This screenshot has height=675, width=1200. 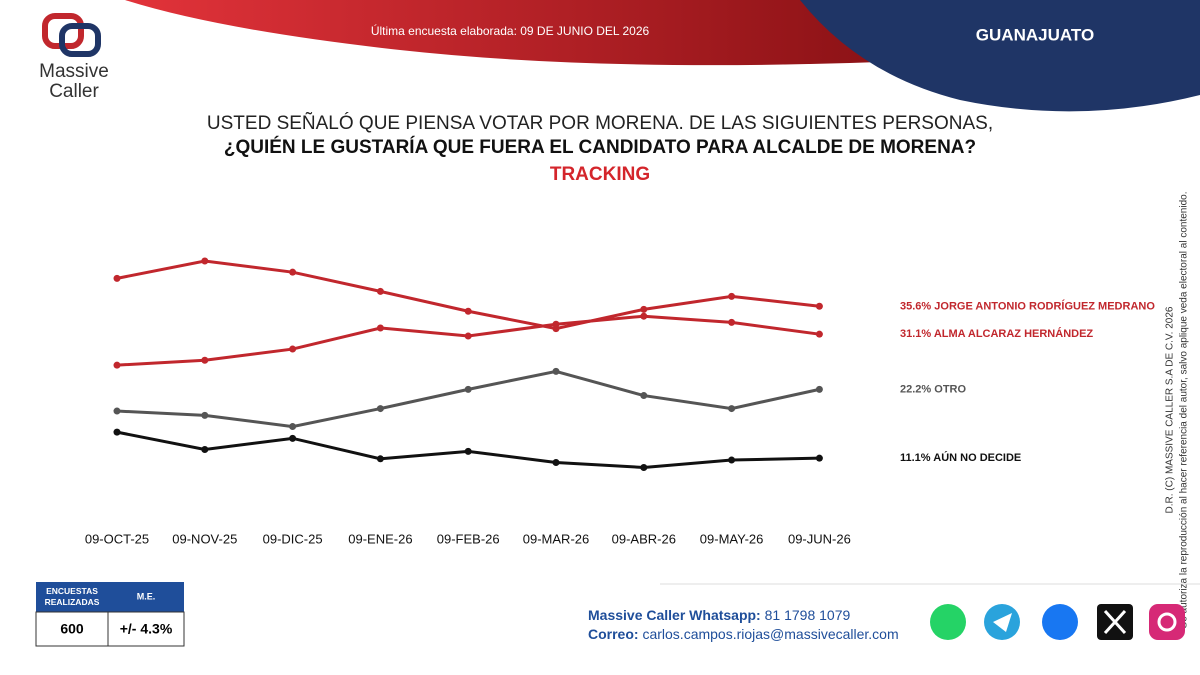 What do you see at coordinates (732, 538) in the screenshot?
I see `x-tick-label: 09-MAY-26` at bounding box center [732, 538].